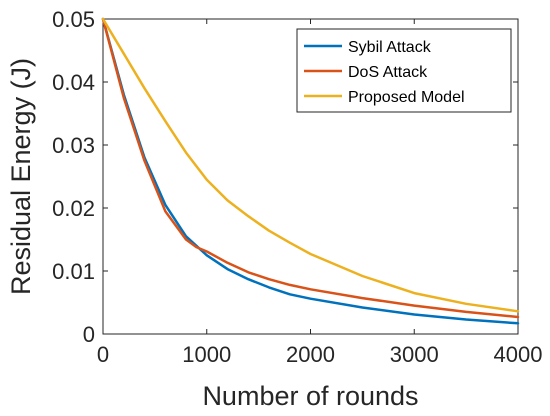  Describe the element at coordinates (310, 354) in the screenshot. I see `x-tick-label: 2000` at that location.